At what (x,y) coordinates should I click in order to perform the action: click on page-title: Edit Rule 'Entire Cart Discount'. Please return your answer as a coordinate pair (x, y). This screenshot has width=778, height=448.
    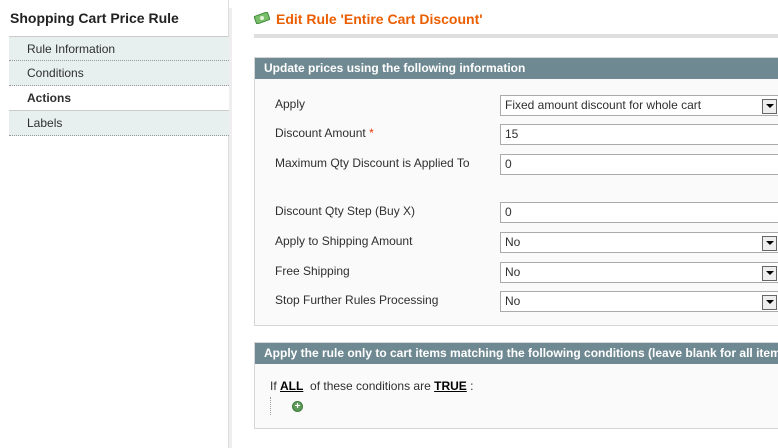
    Looking at the image, I should click on (379, 19).